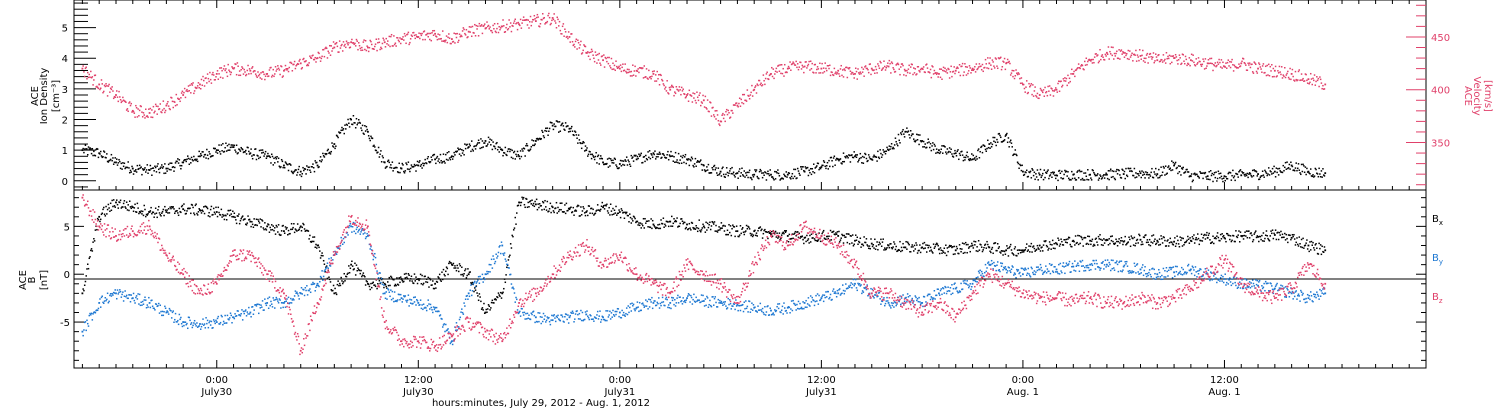 The image size is (1500, 410). Describe the element at coordinates (418, 380) in the screenshot. I see `x-tick-label-time: 12:00` at that location.